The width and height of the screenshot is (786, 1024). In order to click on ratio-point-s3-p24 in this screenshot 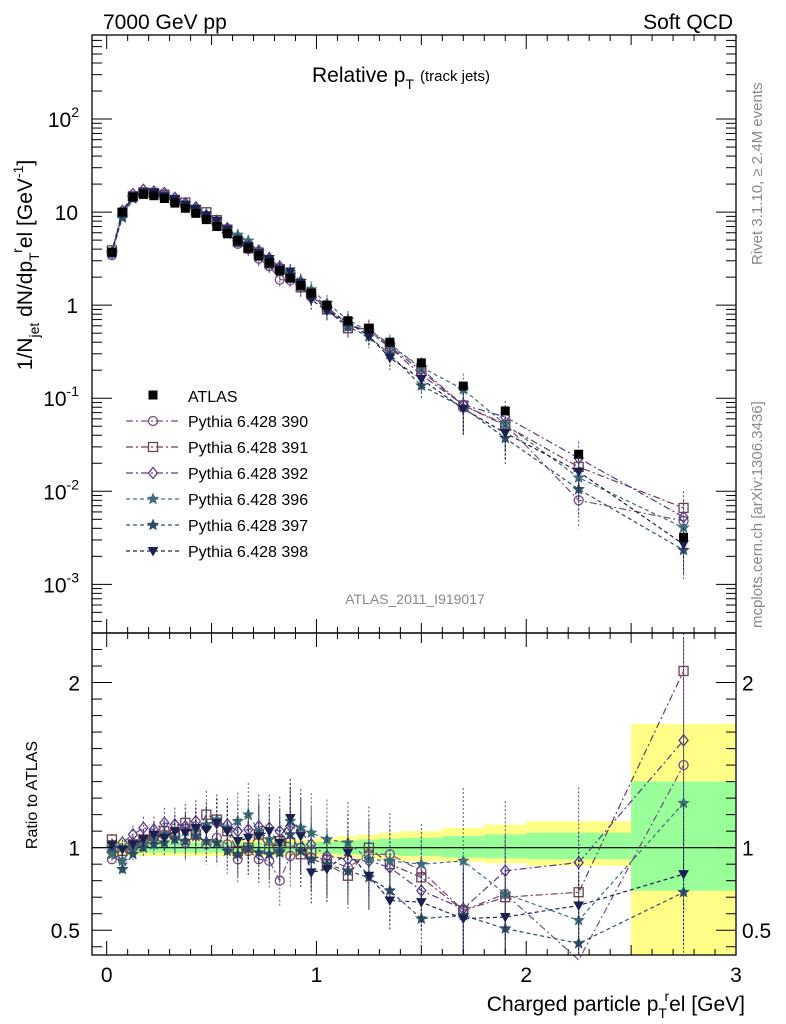, I will do `click(421, 863)`.